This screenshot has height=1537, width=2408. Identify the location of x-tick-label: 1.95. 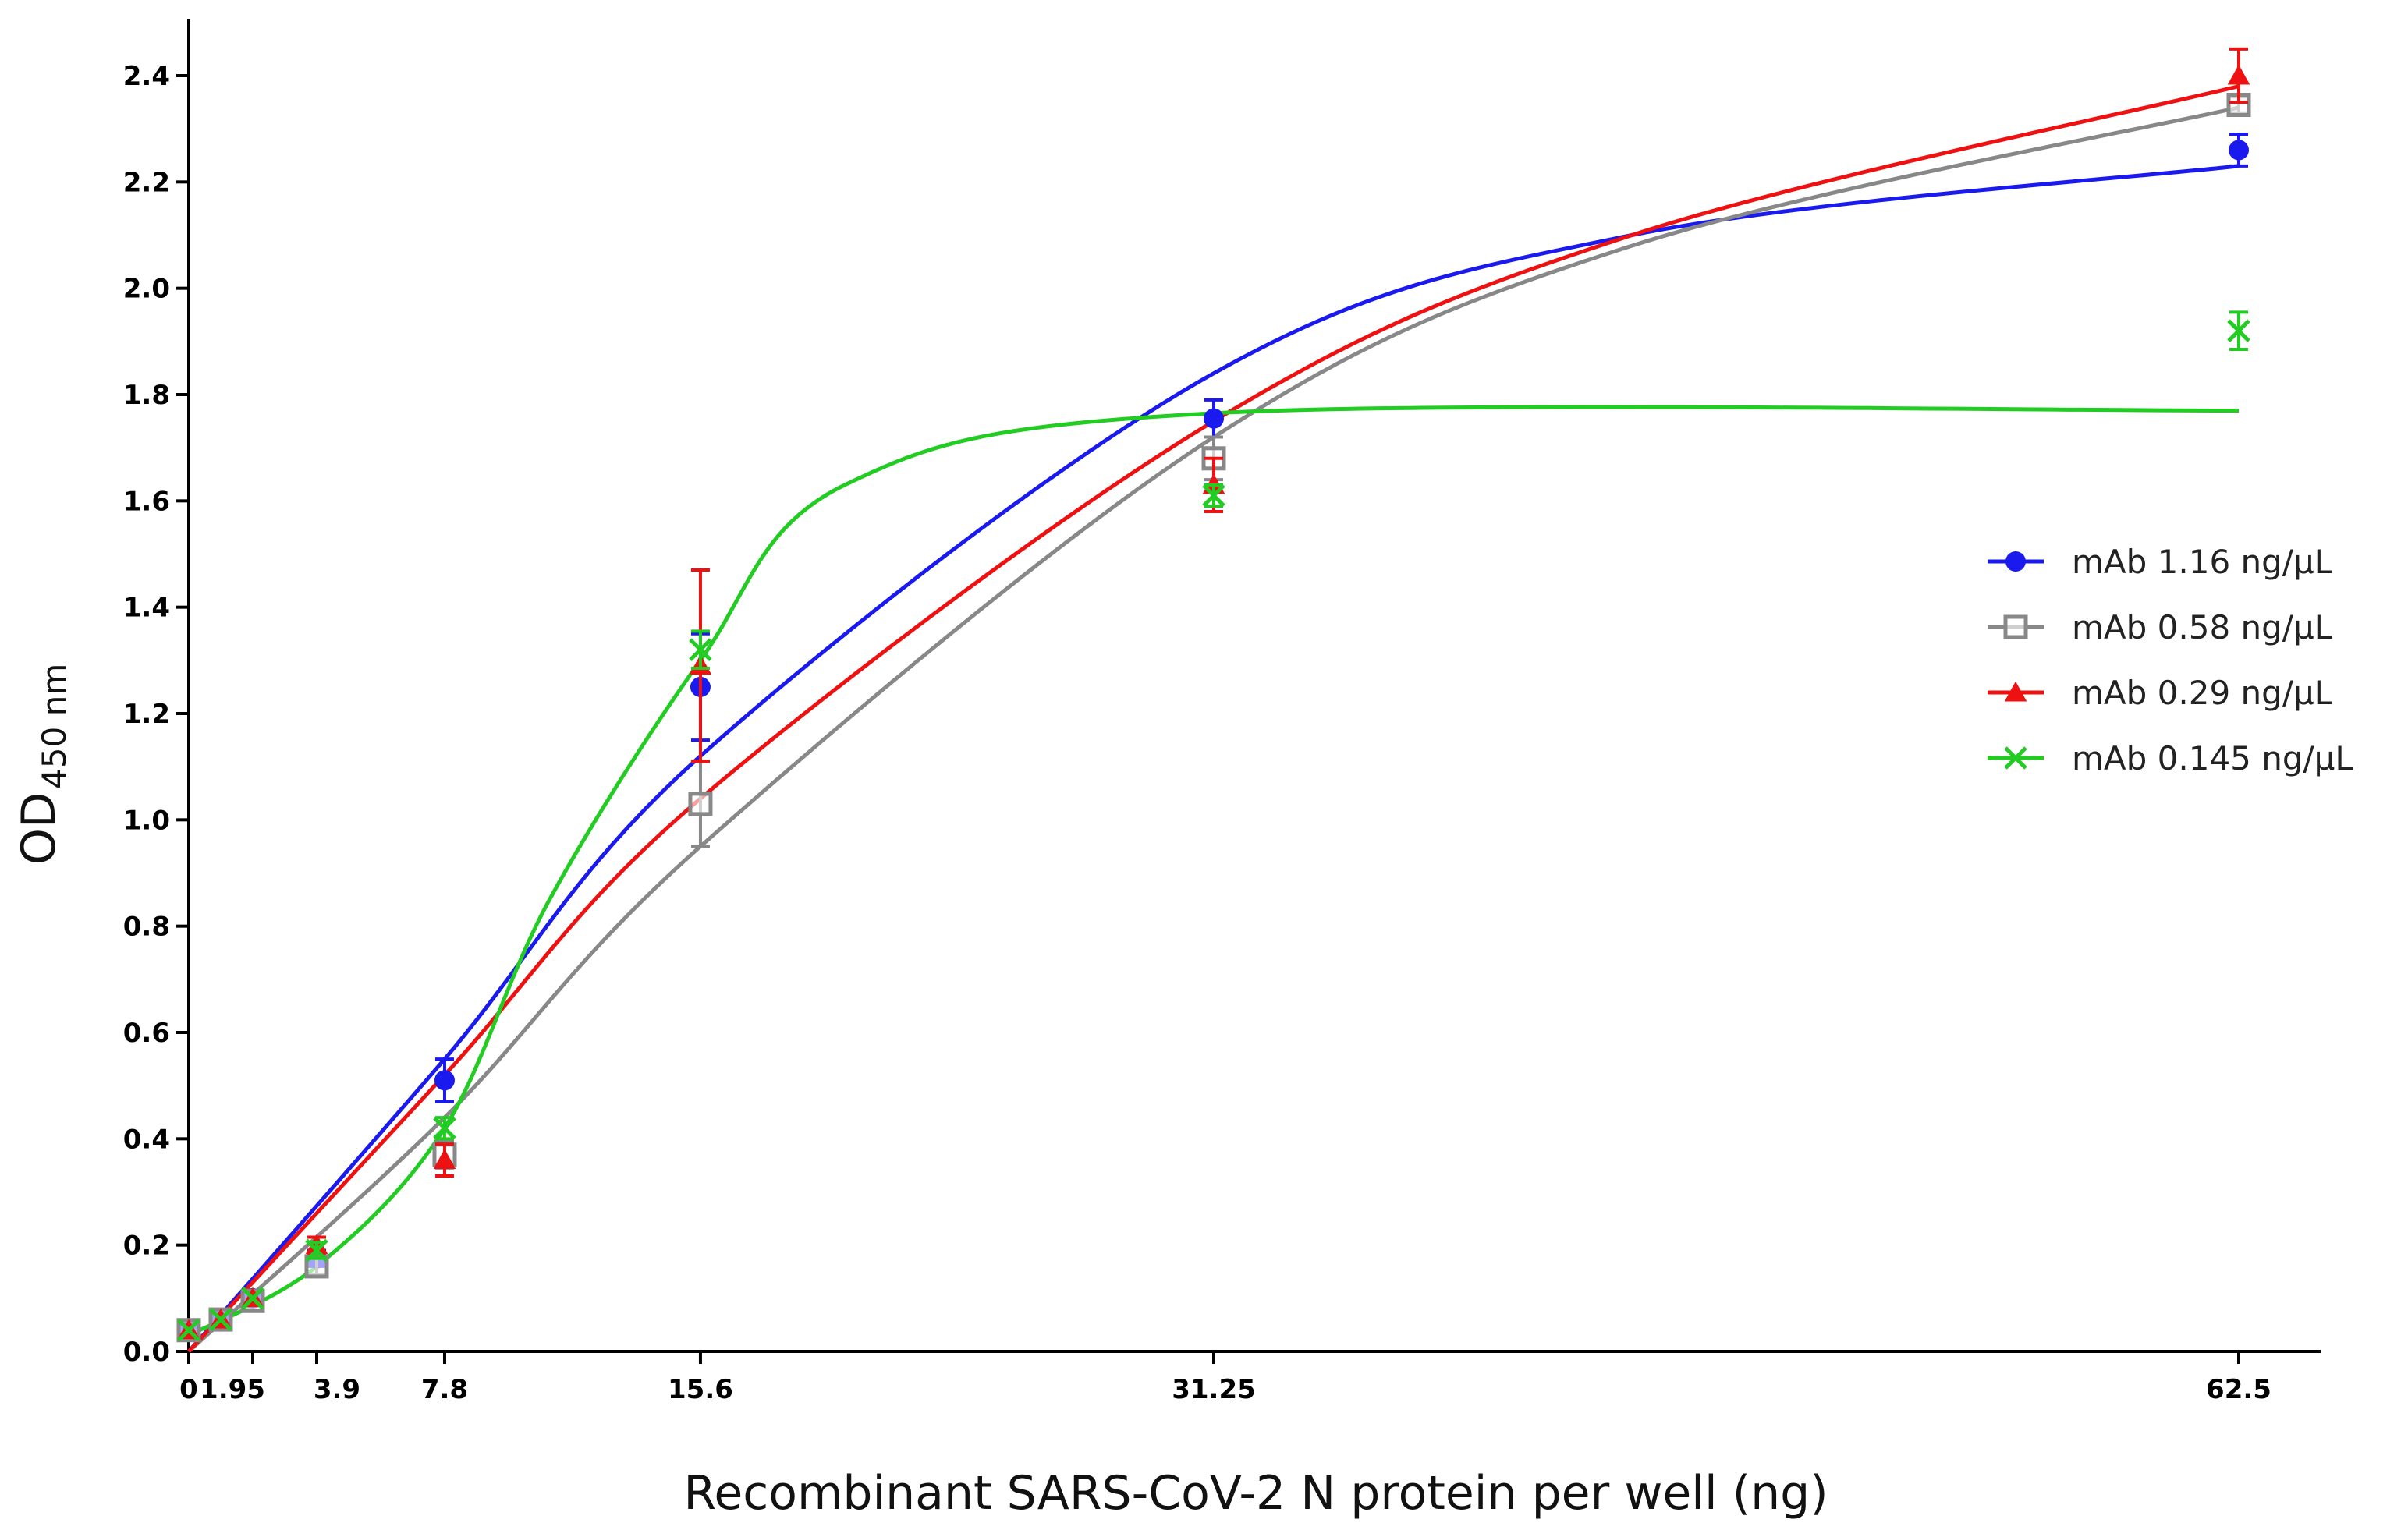
(233, 1389).